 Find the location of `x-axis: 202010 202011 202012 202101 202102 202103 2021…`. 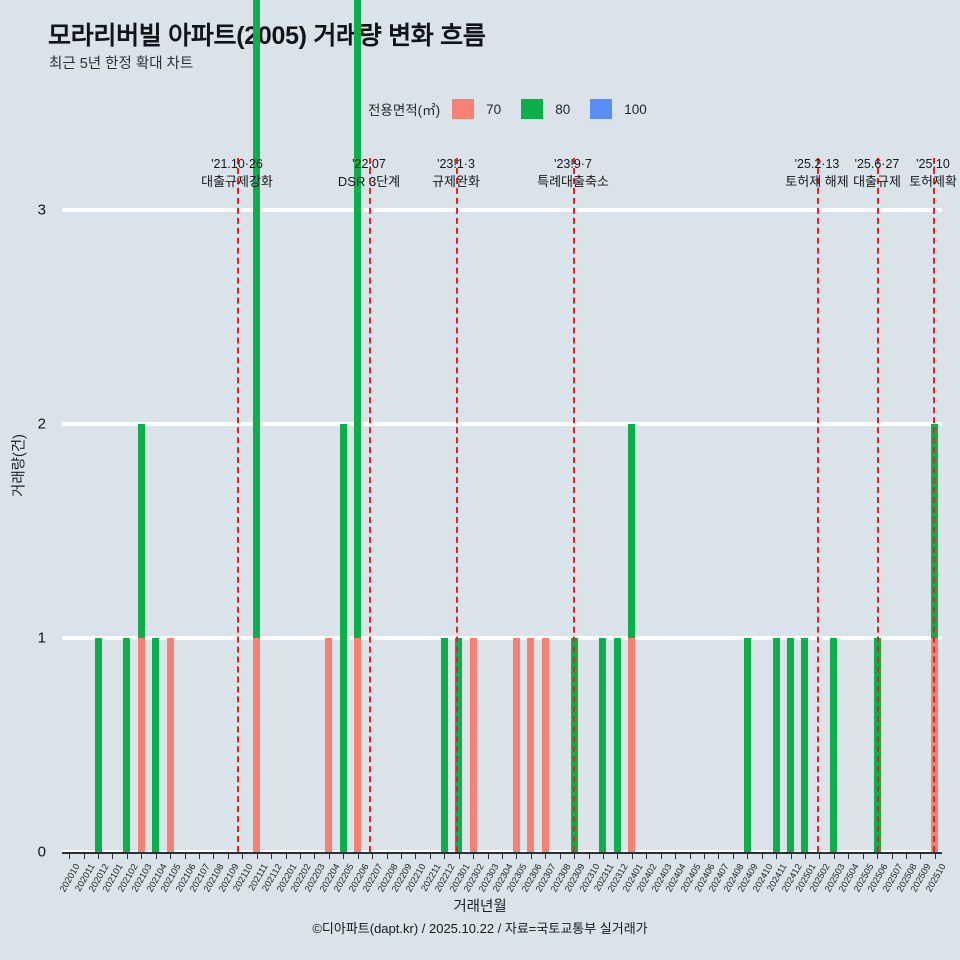

x-axis: 202010 202011 202012 202101 202102 202103 2021… is located at coordinates (502, 873).